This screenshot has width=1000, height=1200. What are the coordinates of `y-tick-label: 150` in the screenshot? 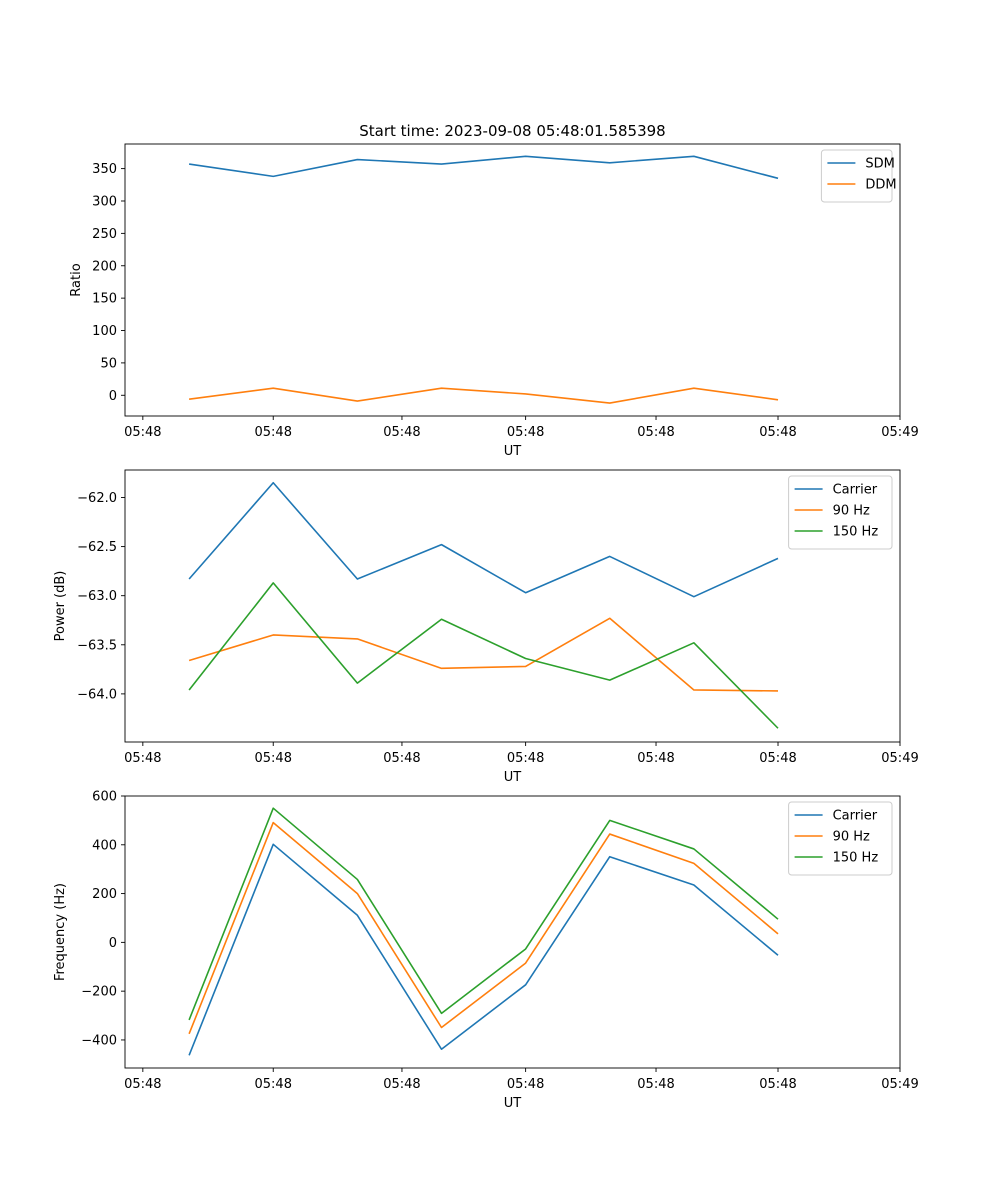 It's located at (104, 299).